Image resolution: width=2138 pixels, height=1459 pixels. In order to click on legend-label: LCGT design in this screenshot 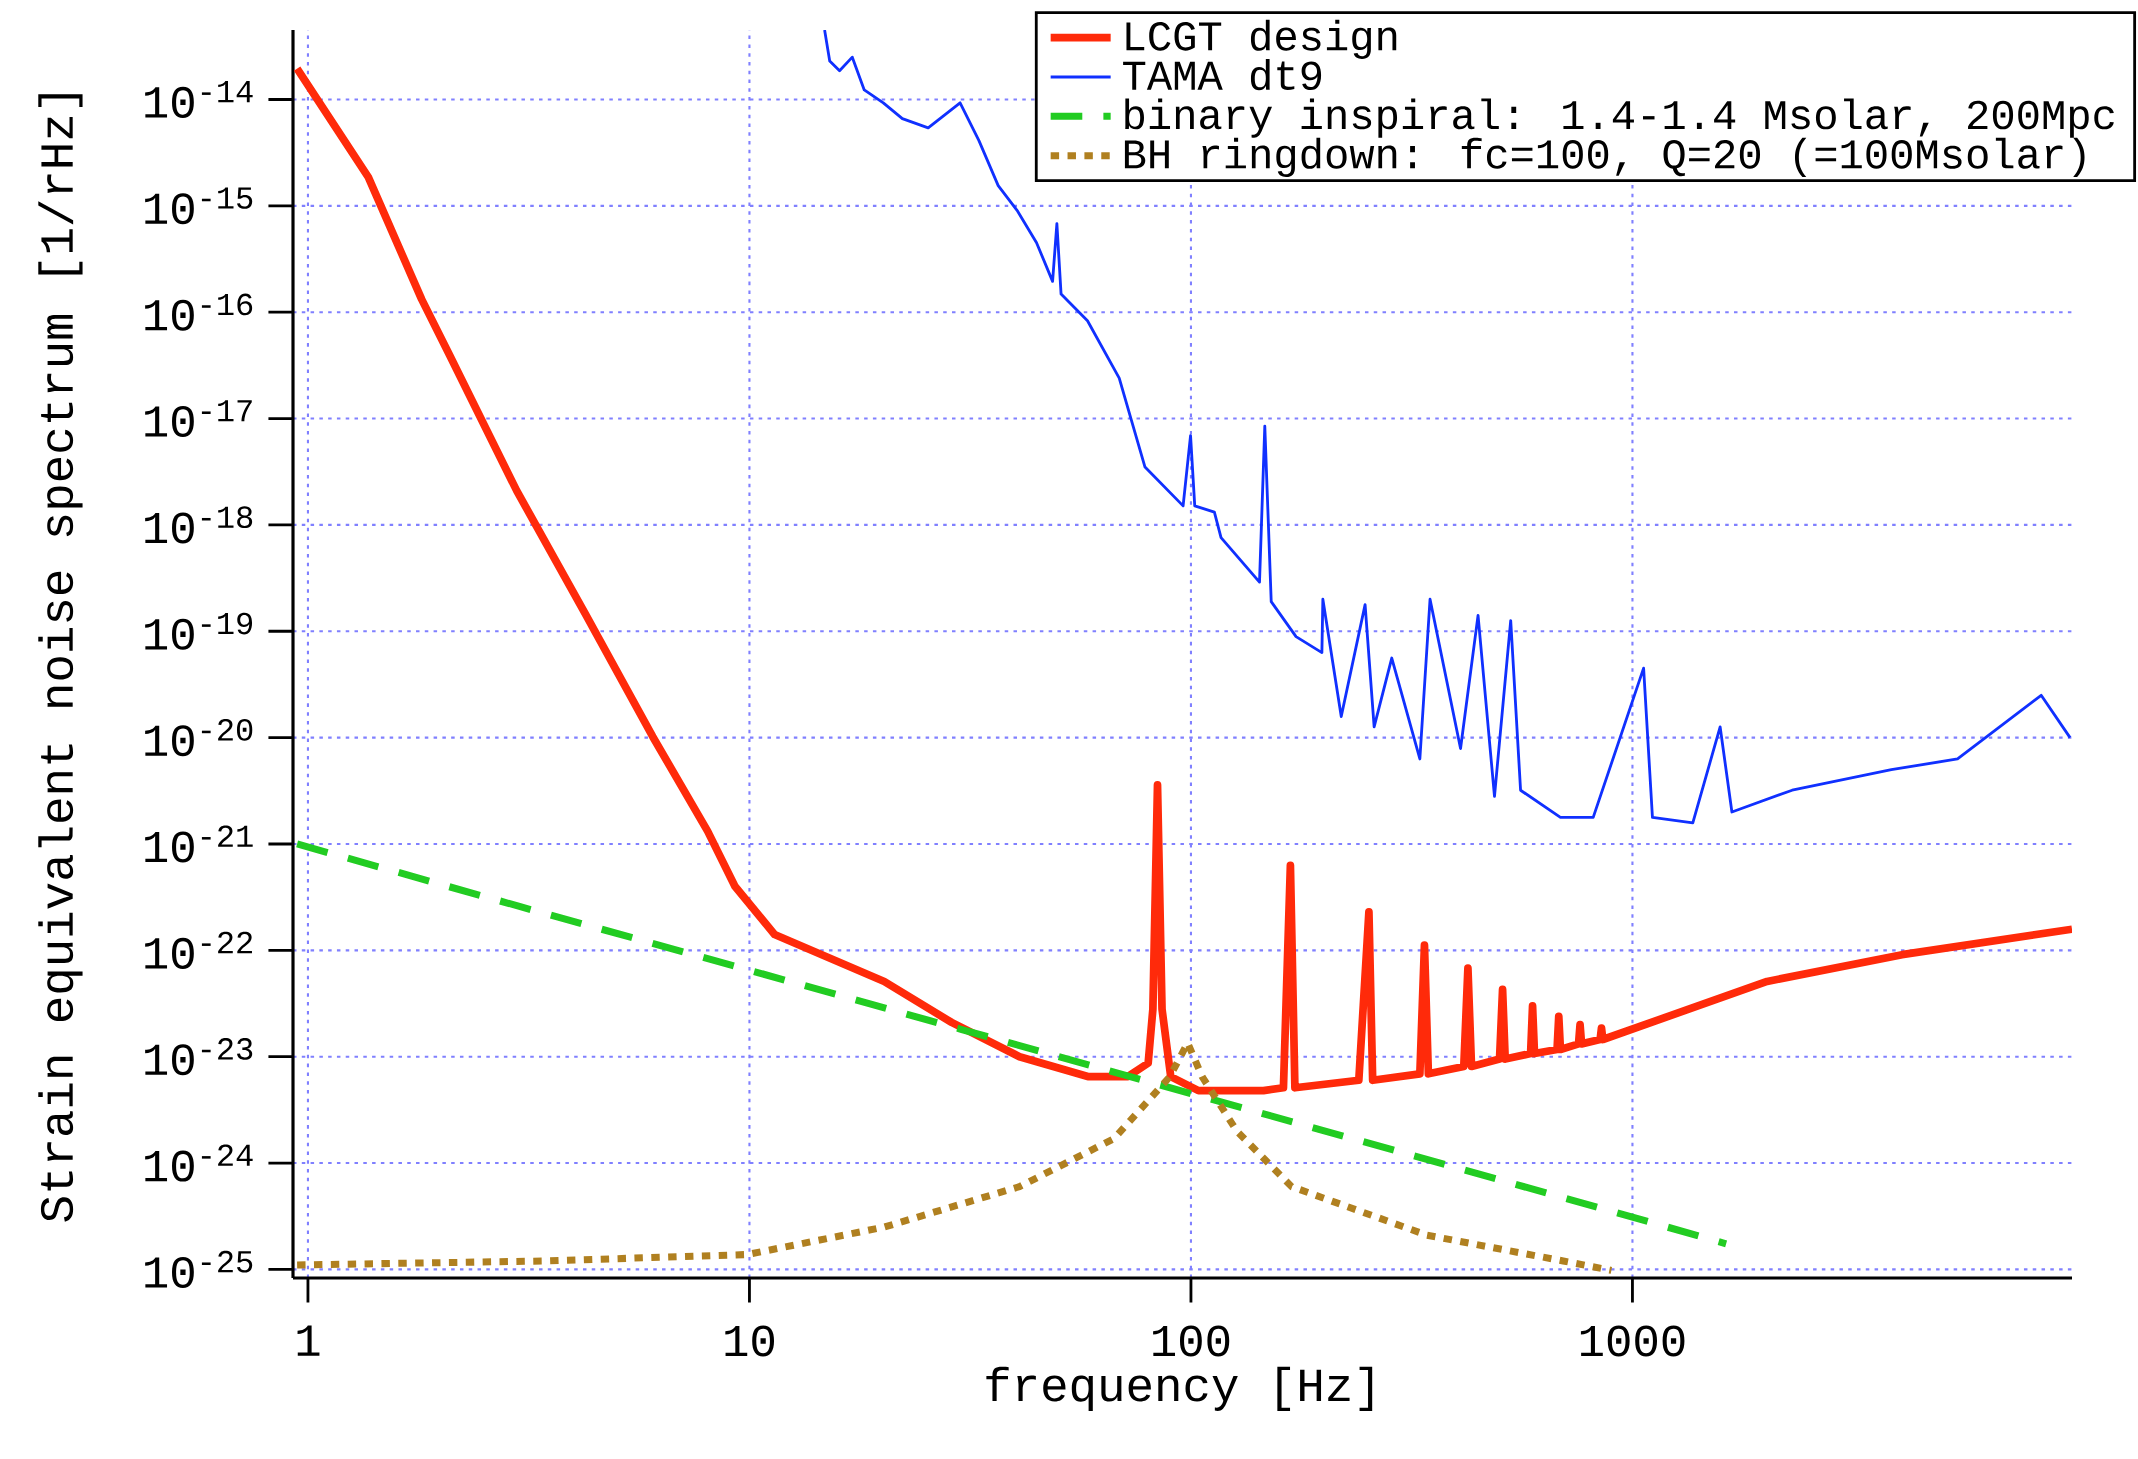, I will do `click(1261, 39)`.